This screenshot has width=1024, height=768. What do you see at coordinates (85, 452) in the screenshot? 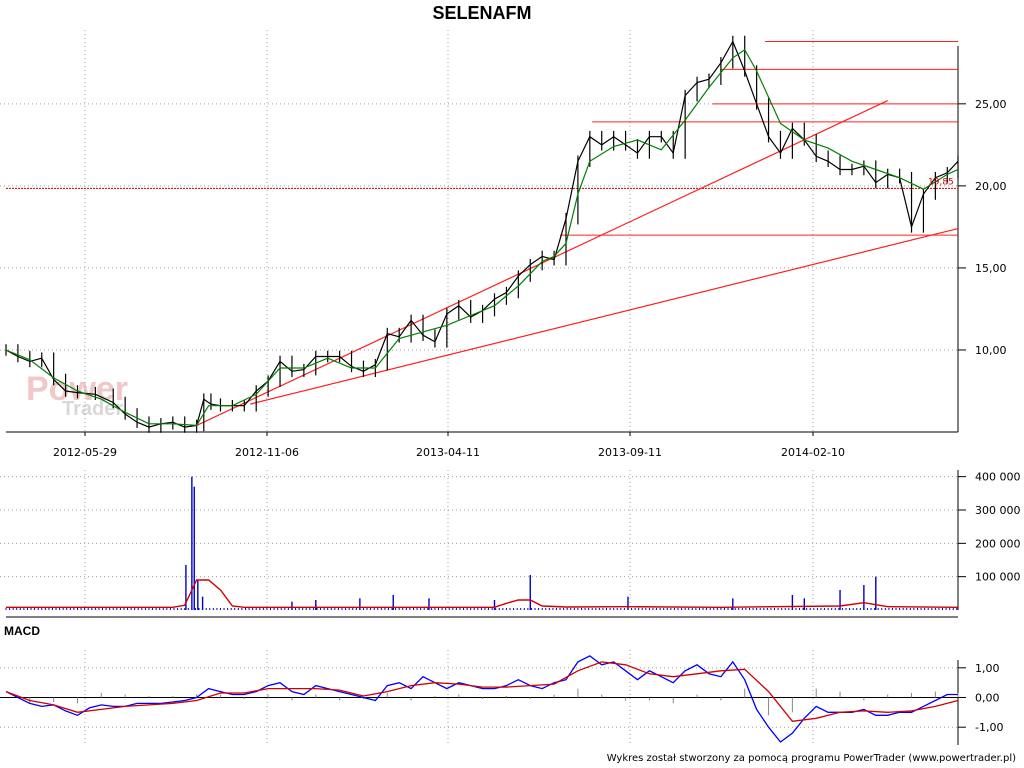
I see `price-xtick-label-0: 2012-05-29` at bounding box center [85, 452].